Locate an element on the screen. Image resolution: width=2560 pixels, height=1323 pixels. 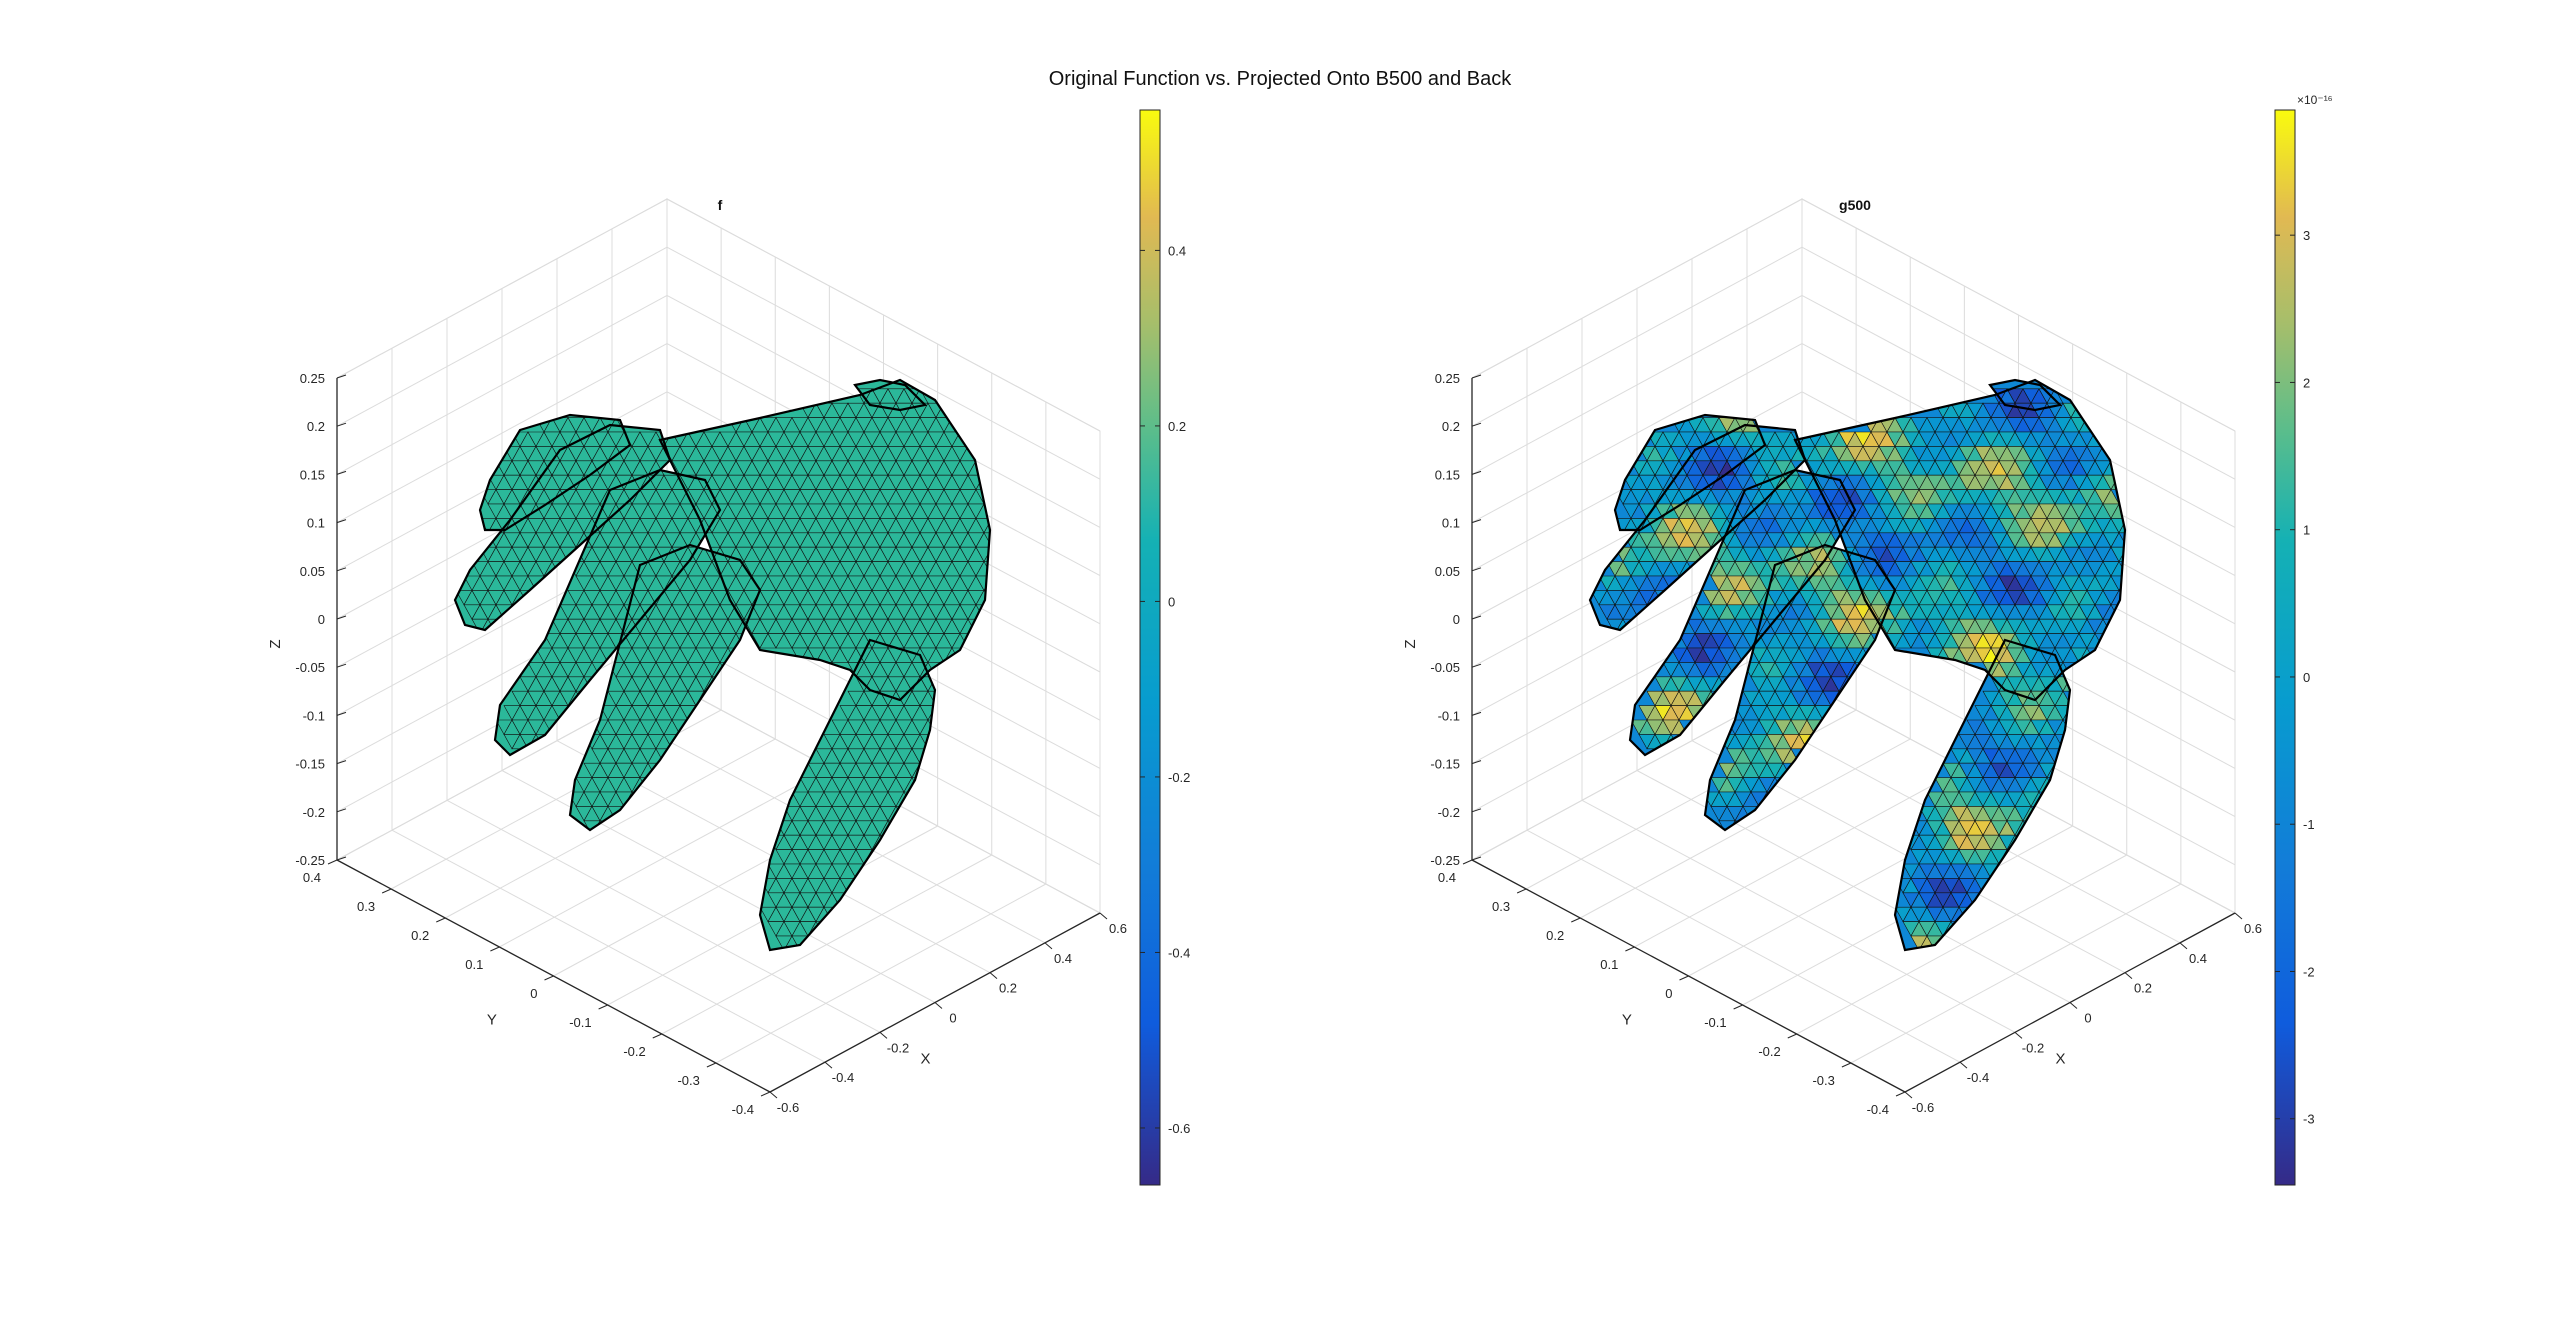
colorbar-tick-label: 1 is located at coordinates (2306, 530).